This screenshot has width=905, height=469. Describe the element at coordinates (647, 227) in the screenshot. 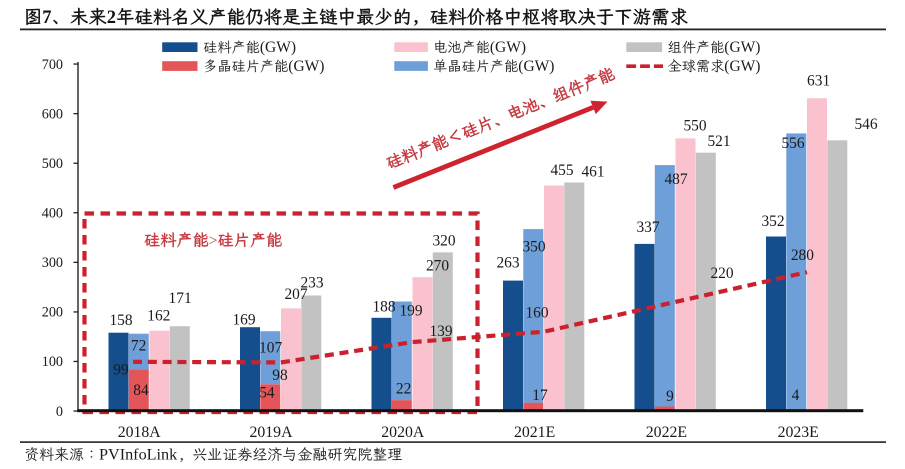

I see `svg-text: 337` at that location.